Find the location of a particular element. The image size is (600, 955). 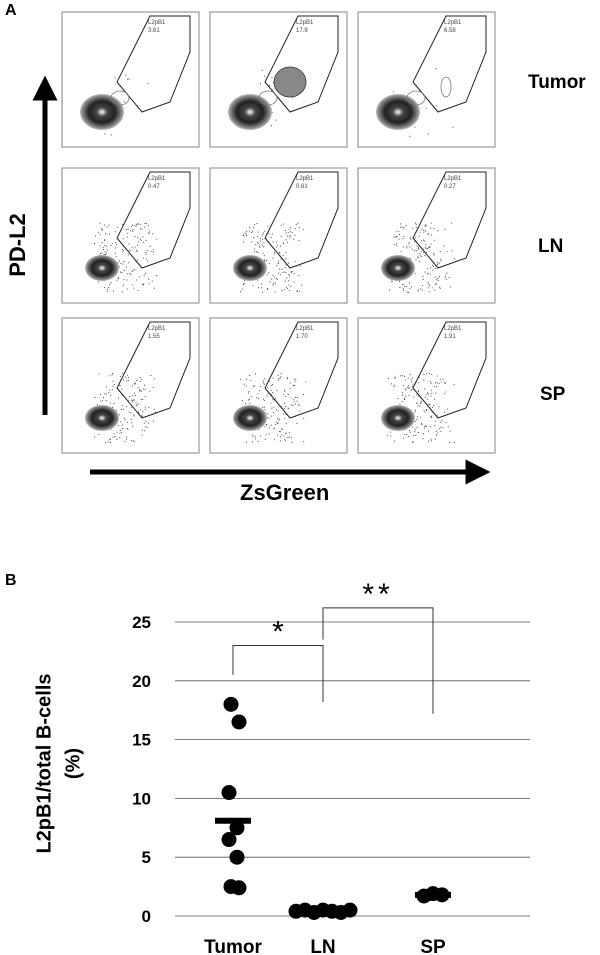

contour-ring is located at coordinates (416, 98).